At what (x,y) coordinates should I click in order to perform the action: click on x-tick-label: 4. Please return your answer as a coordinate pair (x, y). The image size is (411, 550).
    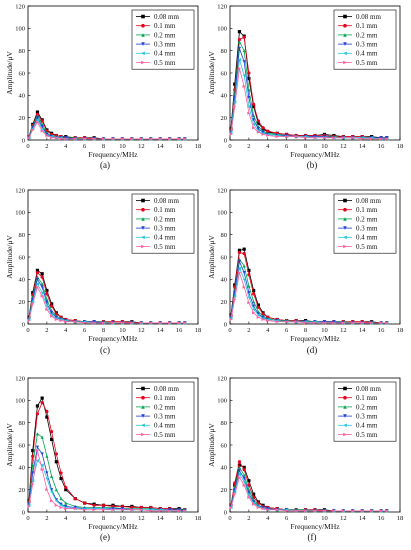
    Looking at the image, I should click on (268, 518).